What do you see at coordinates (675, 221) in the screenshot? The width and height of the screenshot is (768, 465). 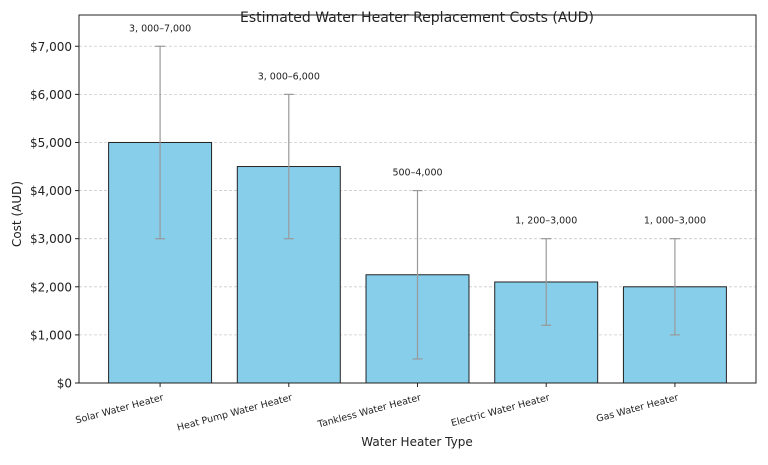 I see `range-label: 1, 000–3,000` at bounding box center [675, 221].